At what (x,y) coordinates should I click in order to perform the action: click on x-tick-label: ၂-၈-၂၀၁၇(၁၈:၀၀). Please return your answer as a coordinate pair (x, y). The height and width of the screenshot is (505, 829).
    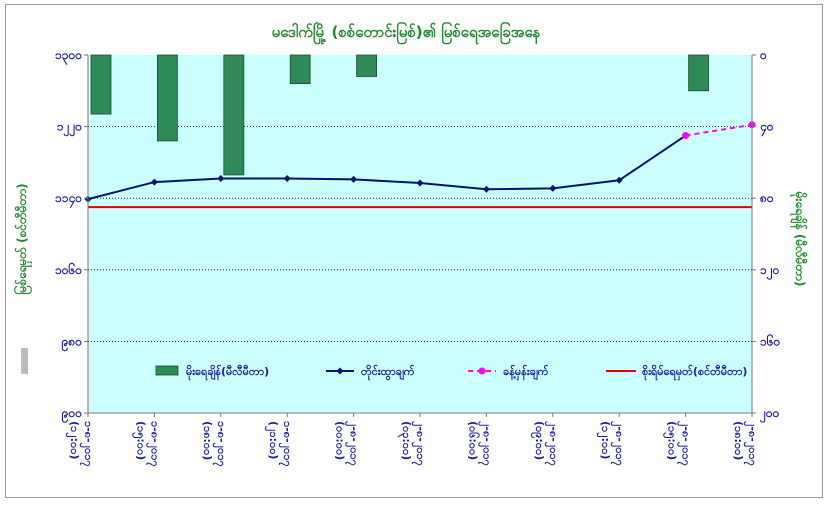
    Looking at the image, I should click on (745, 444).